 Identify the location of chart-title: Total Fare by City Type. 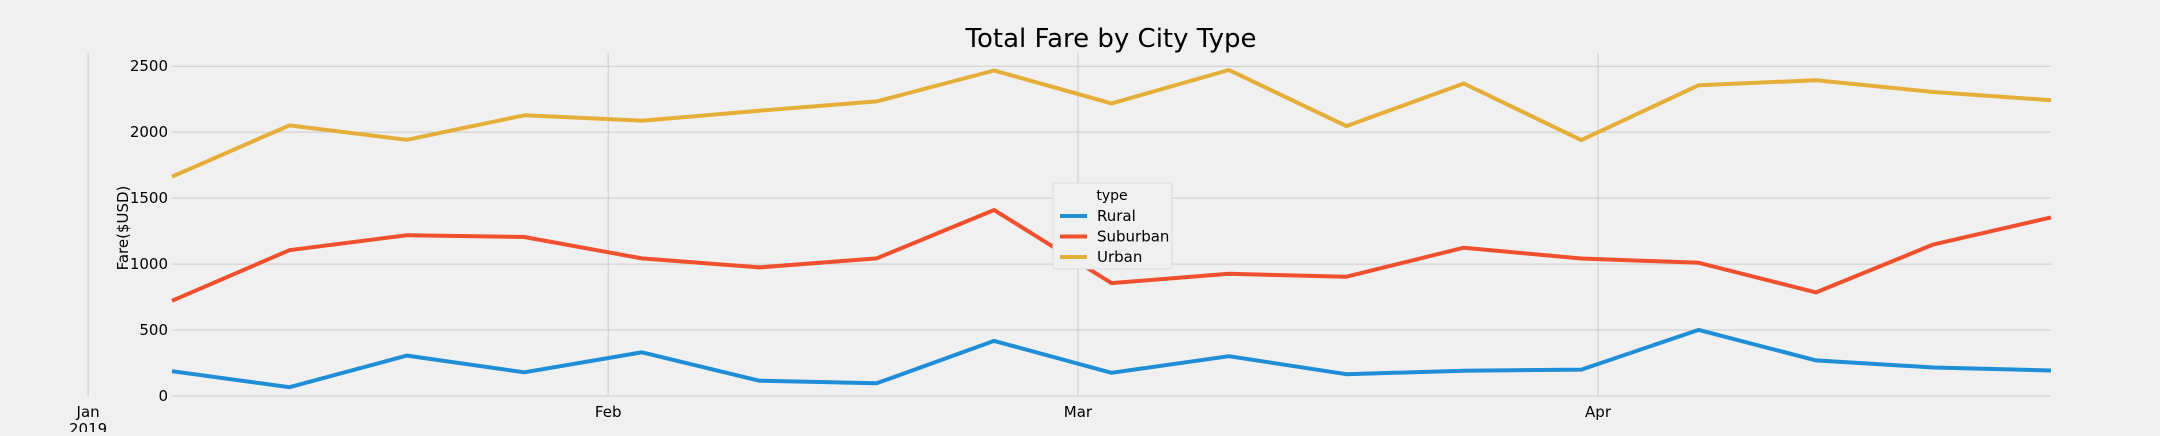
(1111, 39).